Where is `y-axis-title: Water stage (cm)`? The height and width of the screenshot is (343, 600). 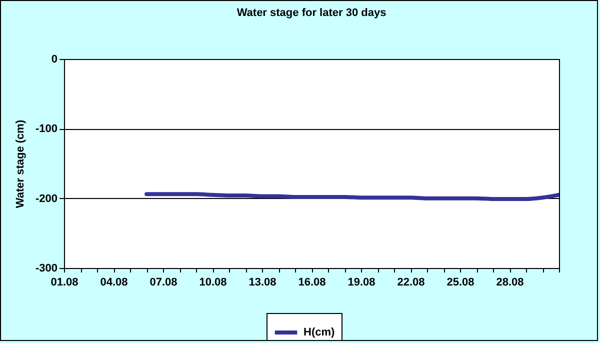
y-axis-title: Water stage (cm) is located at coordinates (20, 164).